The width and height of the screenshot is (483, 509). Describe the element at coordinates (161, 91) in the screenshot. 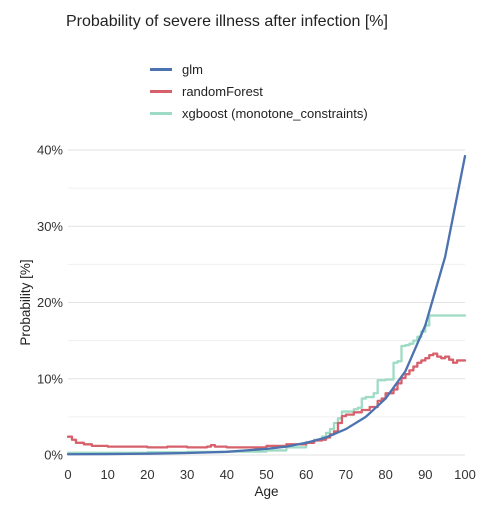

I see `legend-swatch-randomforest` at that location.